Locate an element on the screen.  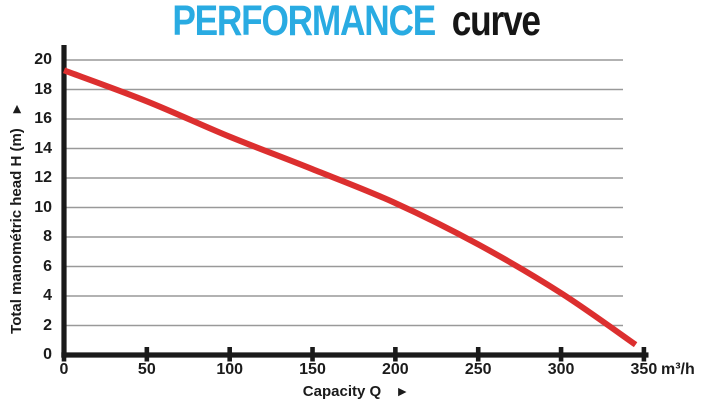
y-tick-label: 2 is located at coordinates (47, 325).